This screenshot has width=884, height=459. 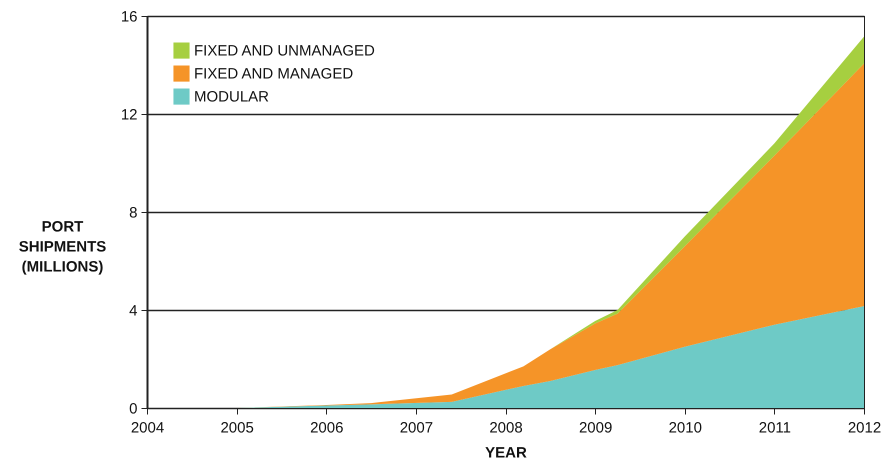 What do you see at coordinates (237, 428) in the screenshot?
I see `x-tick-label: 2005` at bounding box center [237, 428].